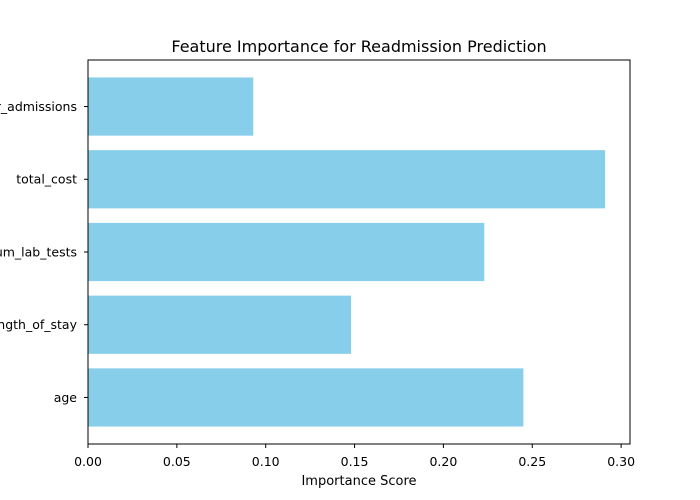 This screenshot has width=700, height=500. Describe the element at coordinates (88, 461) in the screenshot. I see `x-tick-label: 0.00` at that location.